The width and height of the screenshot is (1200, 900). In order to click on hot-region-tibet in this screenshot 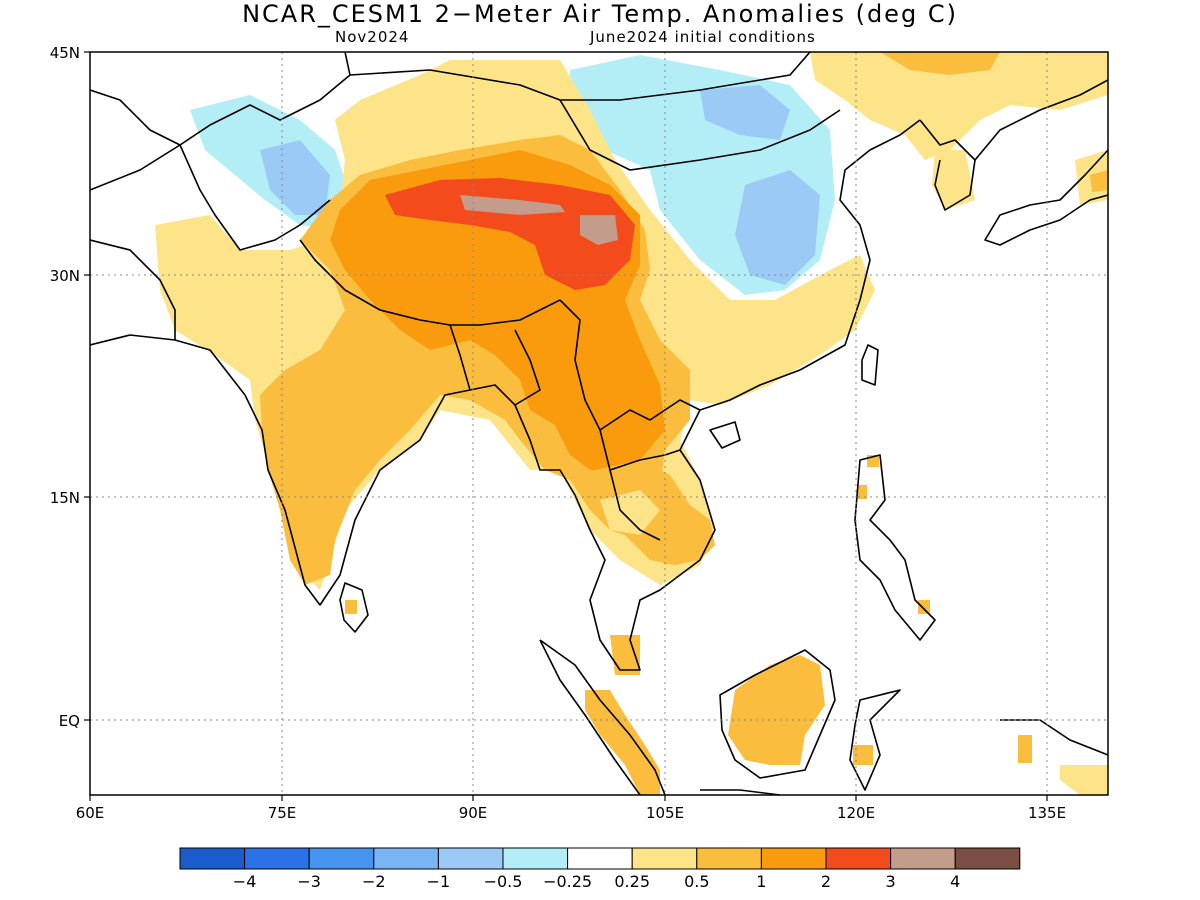, I will do `click(510, 234)`.